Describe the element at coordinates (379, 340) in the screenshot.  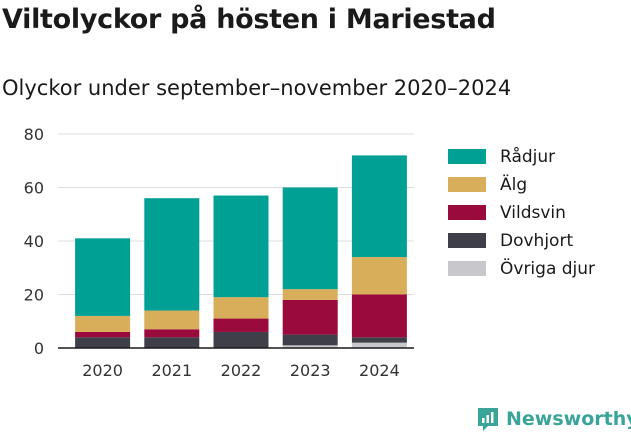
I see `bar-segment-2024-dovhjort` at that location.